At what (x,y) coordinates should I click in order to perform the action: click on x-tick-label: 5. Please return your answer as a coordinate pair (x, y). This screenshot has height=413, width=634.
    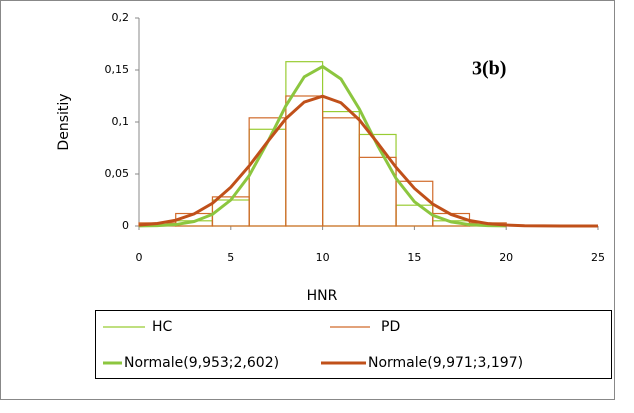
    Looking at the image, I should click on (230, 257).